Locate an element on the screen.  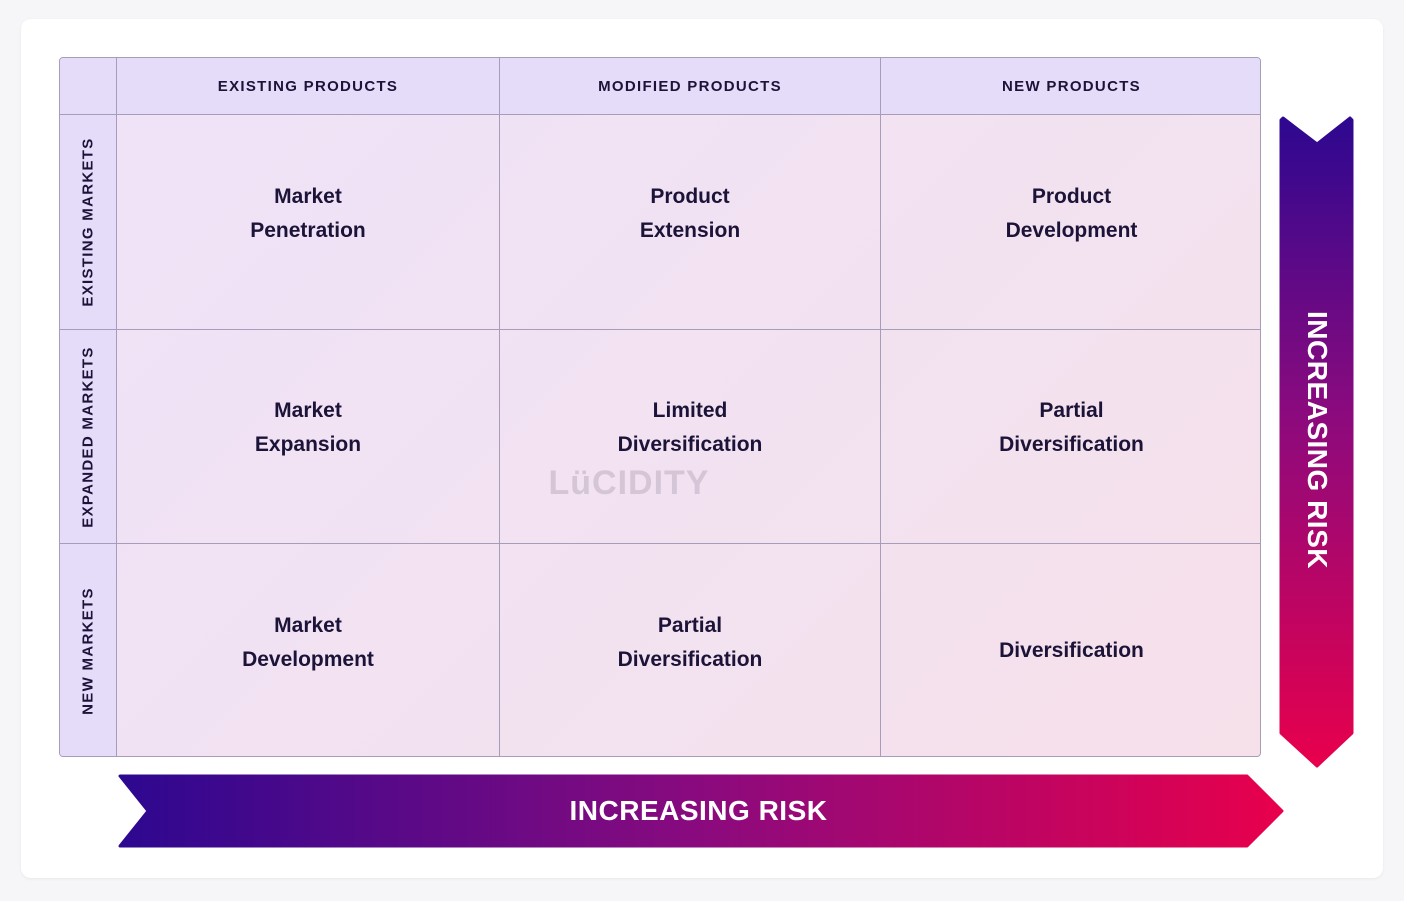
cell-market-development: Market Development is located at coordinates (308, 649).